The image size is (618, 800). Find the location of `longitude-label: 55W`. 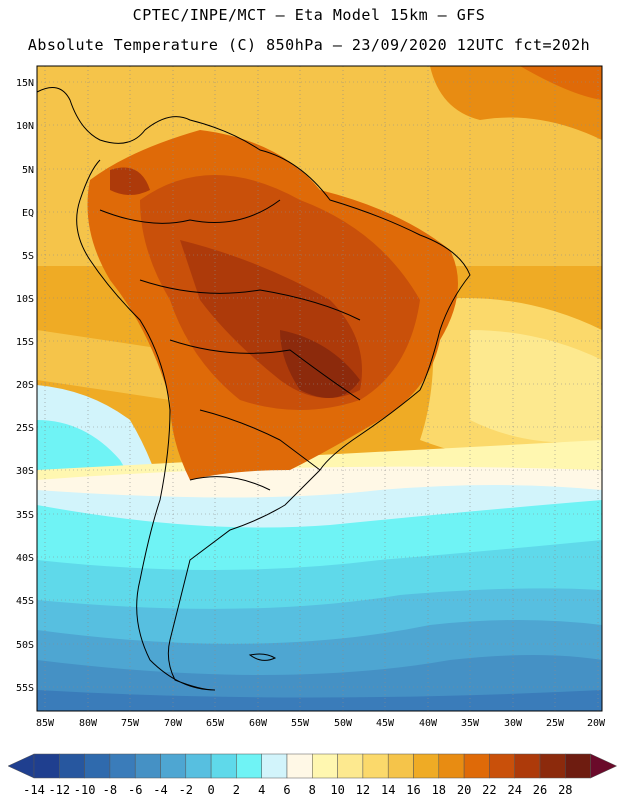

longitude-label: 55W is located at coordinates (300, 723).